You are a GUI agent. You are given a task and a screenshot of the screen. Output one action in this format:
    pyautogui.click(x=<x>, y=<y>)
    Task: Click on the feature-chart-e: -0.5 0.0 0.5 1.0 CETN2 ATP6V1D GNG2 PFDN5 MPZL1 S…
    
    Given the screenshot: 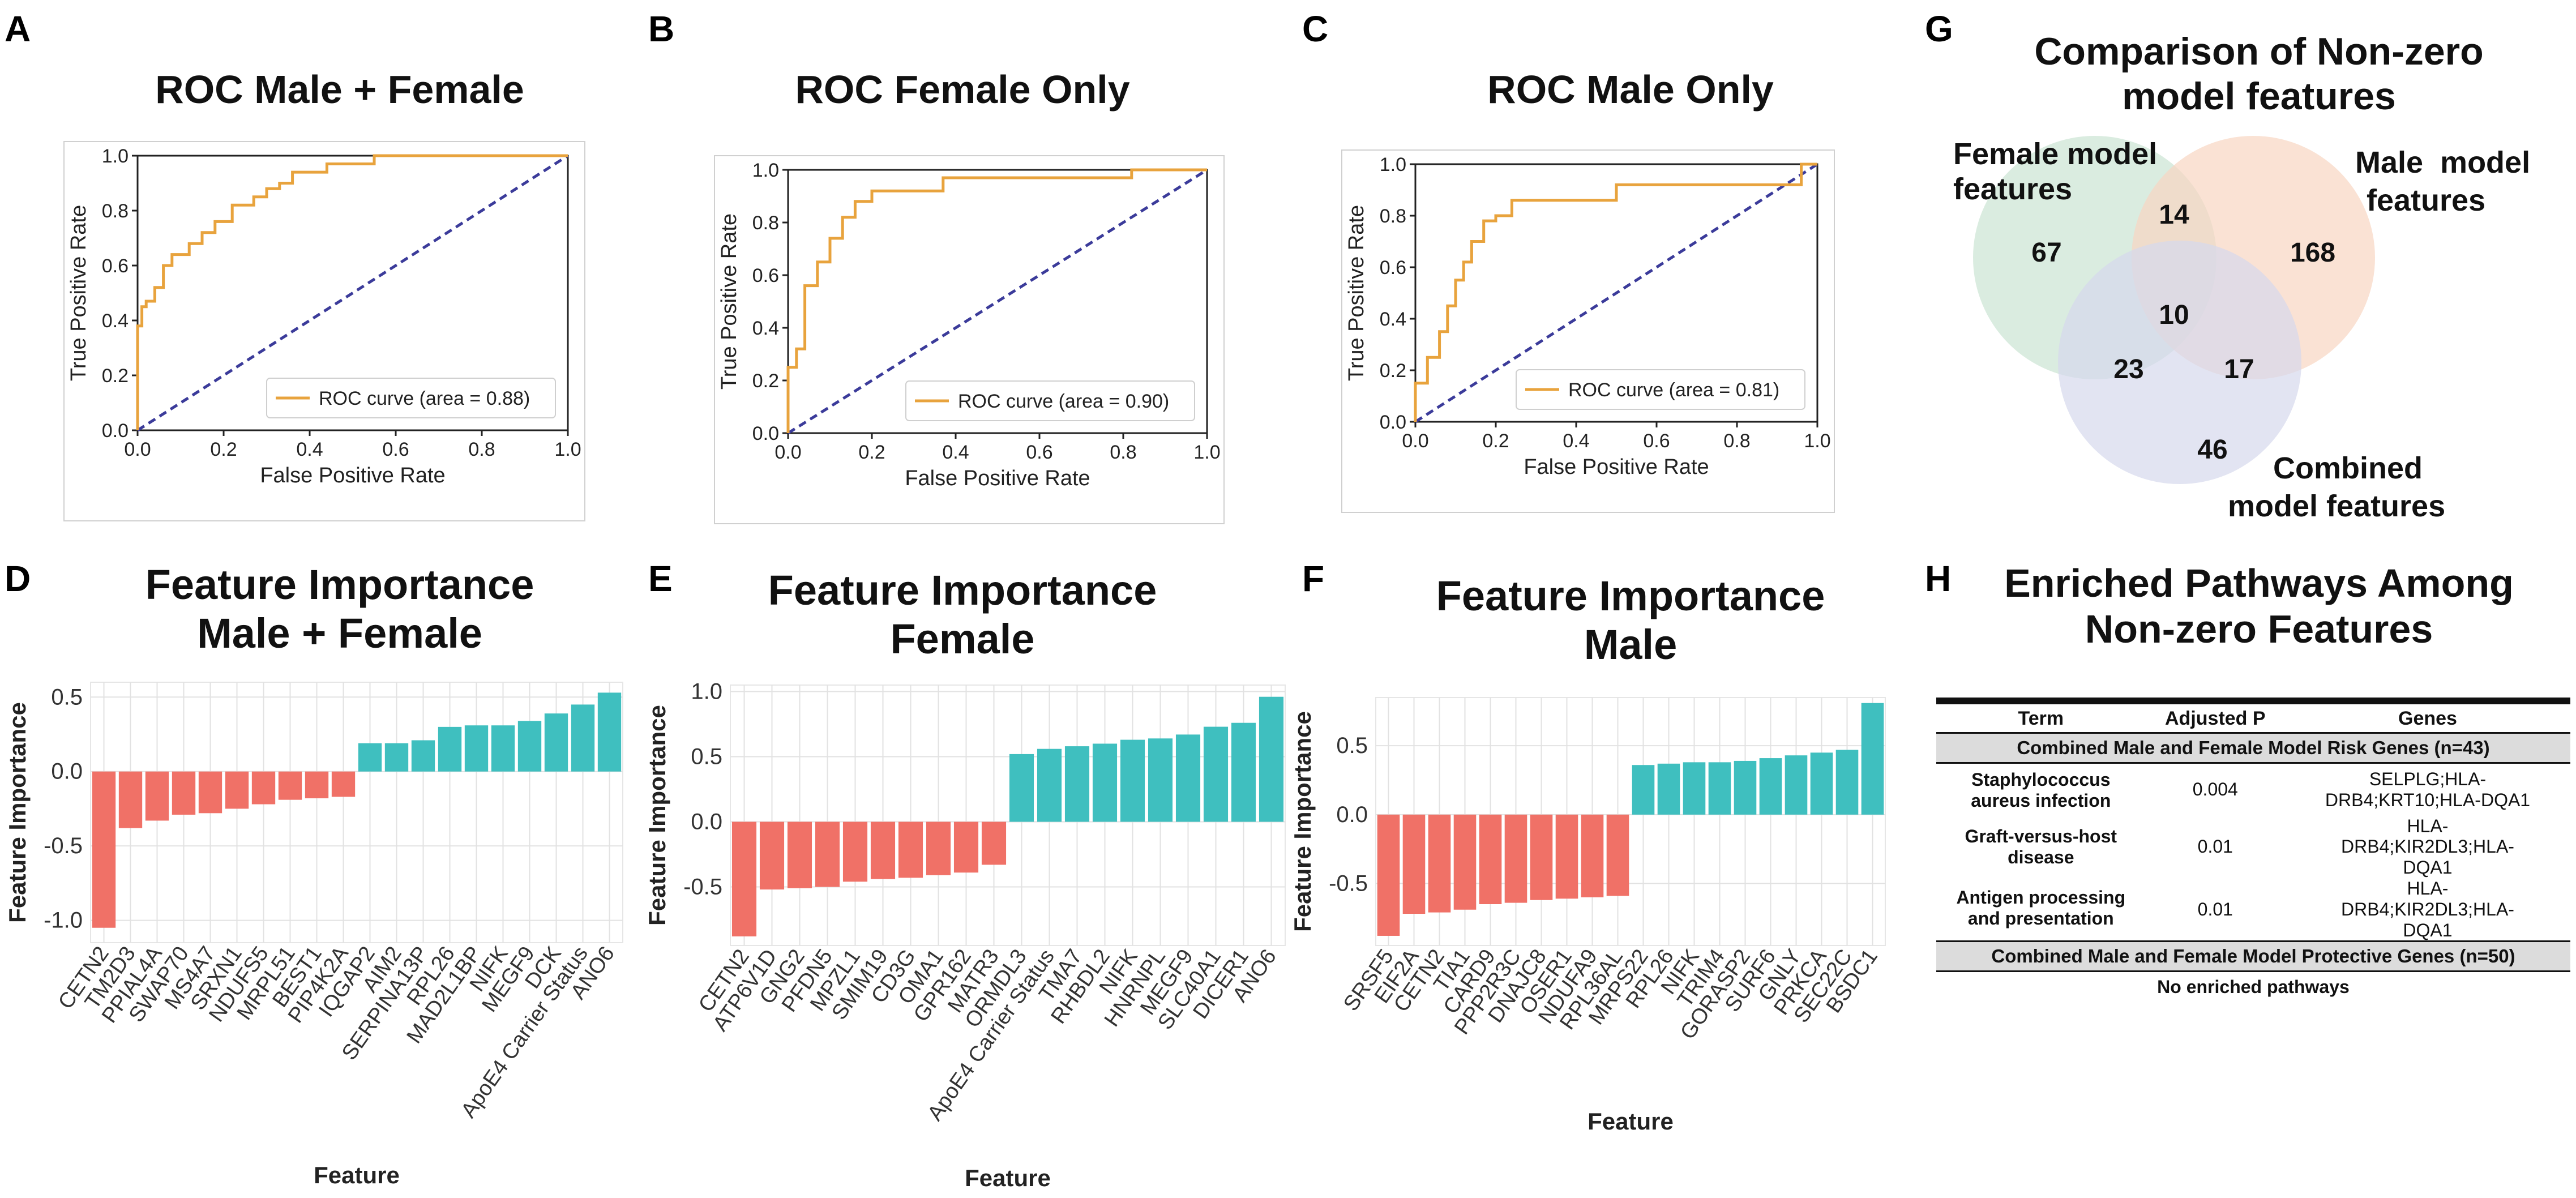 What is the action you would take?
    pyautogui.click(x=965, y=935)
    